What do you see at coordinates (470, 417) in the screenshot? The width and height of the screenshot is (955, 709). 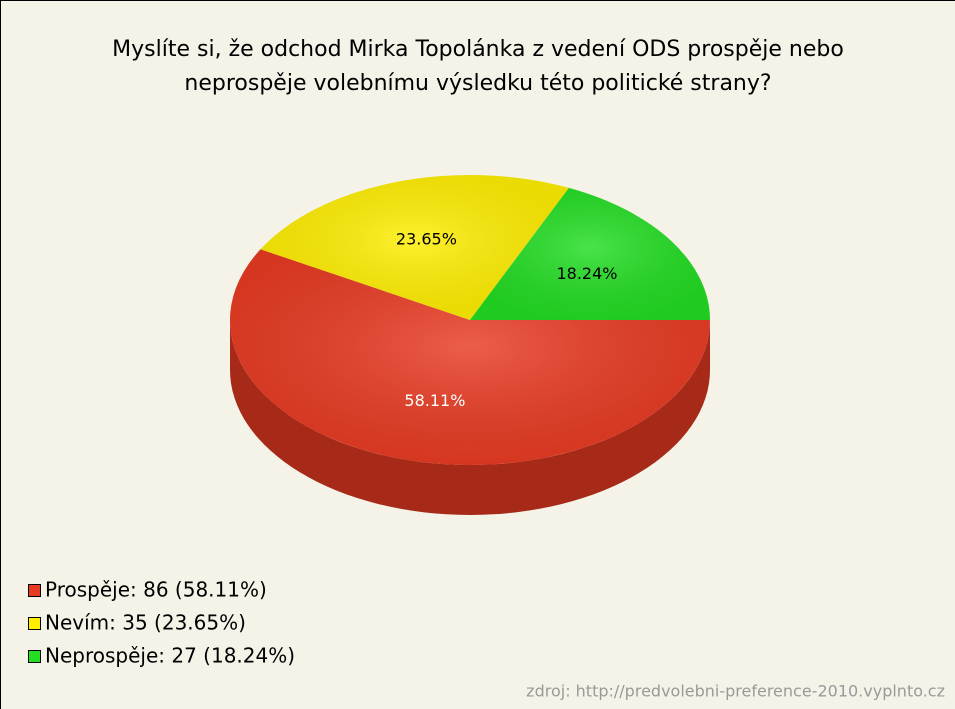 I see `slice-side` at bounding box center [470, 417].